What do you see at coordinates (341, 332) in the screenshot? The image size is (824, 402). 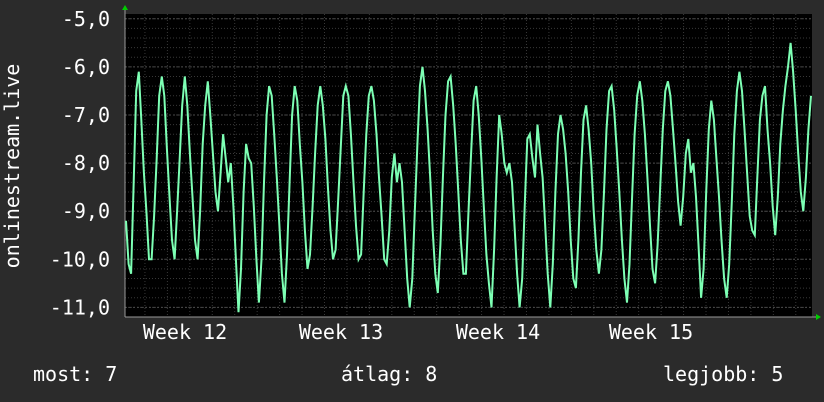 I see `x-tick-label: Week 13` at bounding box center [341, 332].